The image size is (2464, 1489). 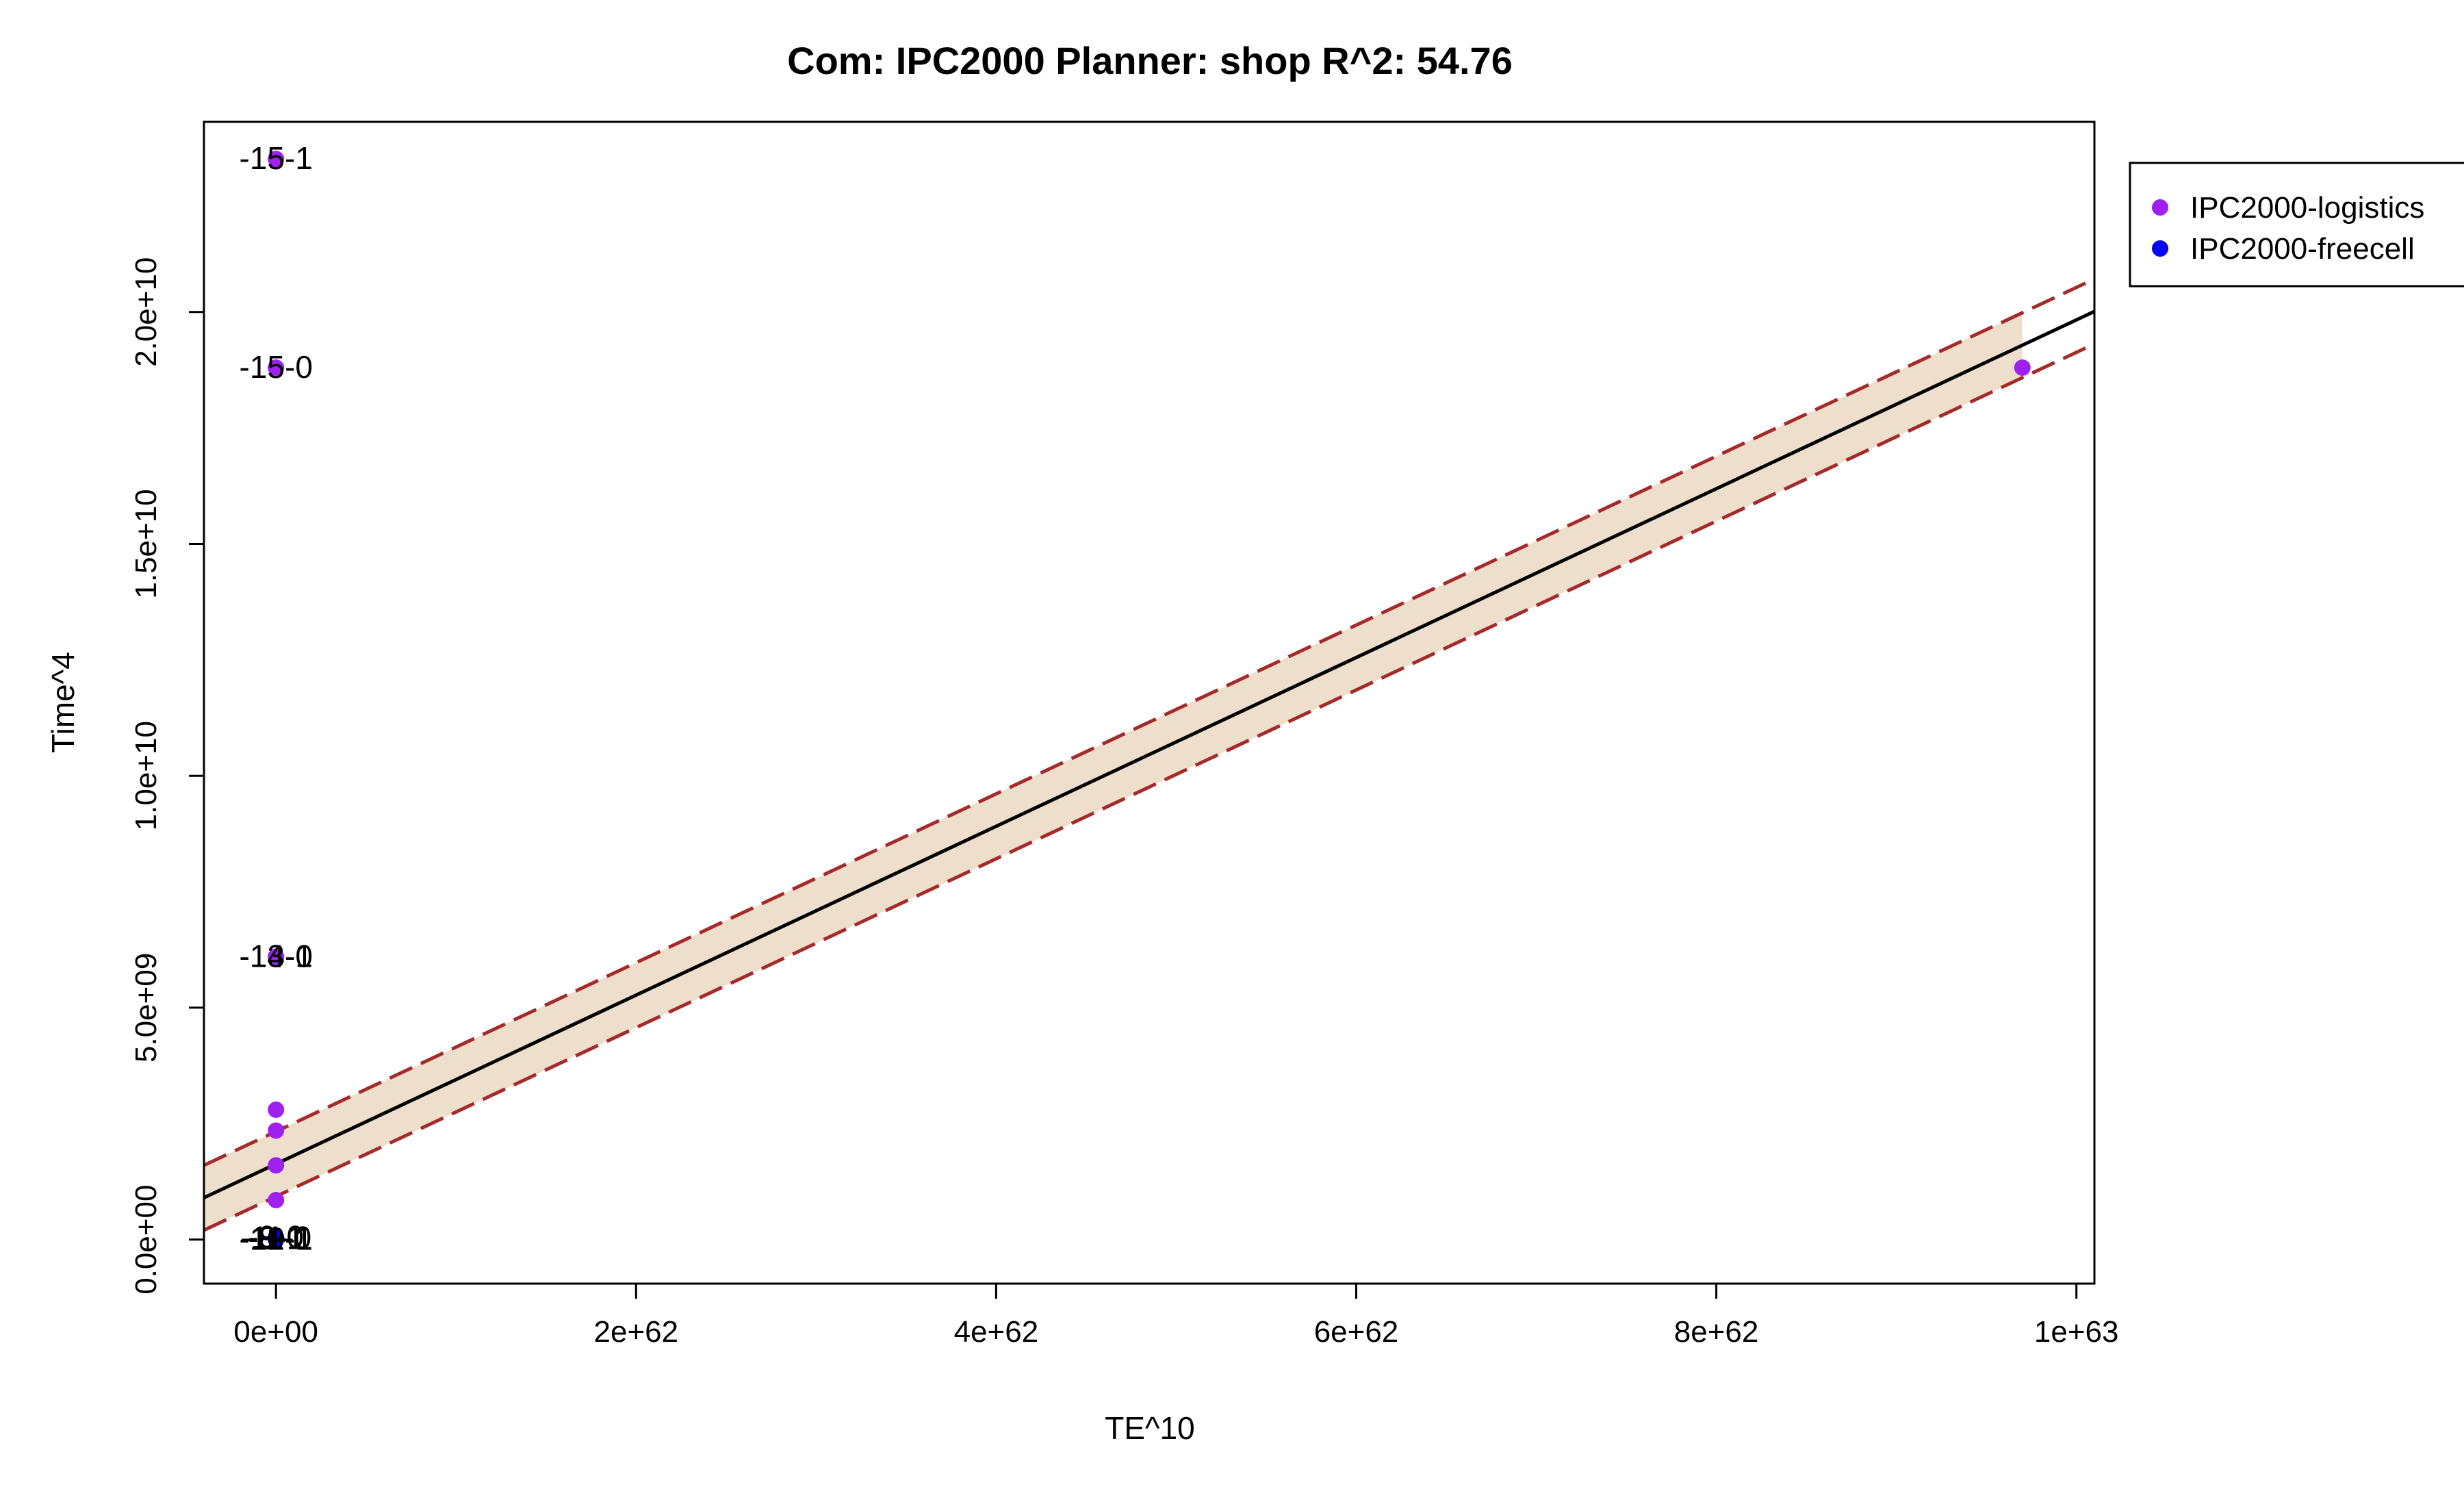 What do you see at coordinates (146, 1240) in the screenshot?
I see `y-tick-label-0: 0.0e+00` at bounding box center [146, 1240].